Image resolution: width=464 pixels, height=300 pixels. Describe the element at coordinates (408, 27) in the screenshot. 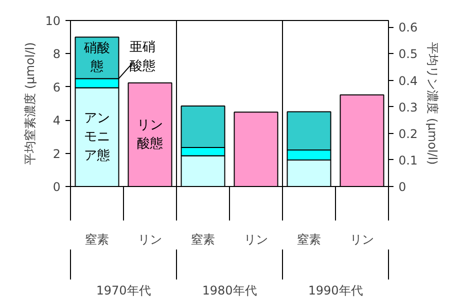

I see `y2-tick-label: 0.6` at that location.